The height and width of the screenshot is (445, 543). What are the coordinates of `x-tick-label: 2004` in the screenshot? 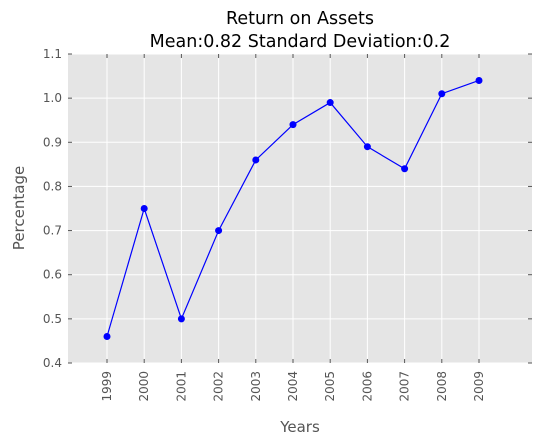 It's located at (293, 386).